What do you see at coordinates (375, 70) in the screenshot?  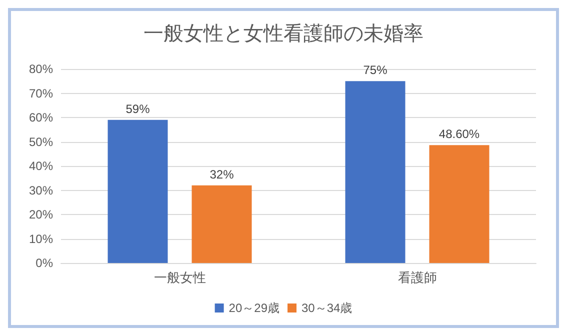 I see `data-label: 75%` at bounding box center [375, 70].